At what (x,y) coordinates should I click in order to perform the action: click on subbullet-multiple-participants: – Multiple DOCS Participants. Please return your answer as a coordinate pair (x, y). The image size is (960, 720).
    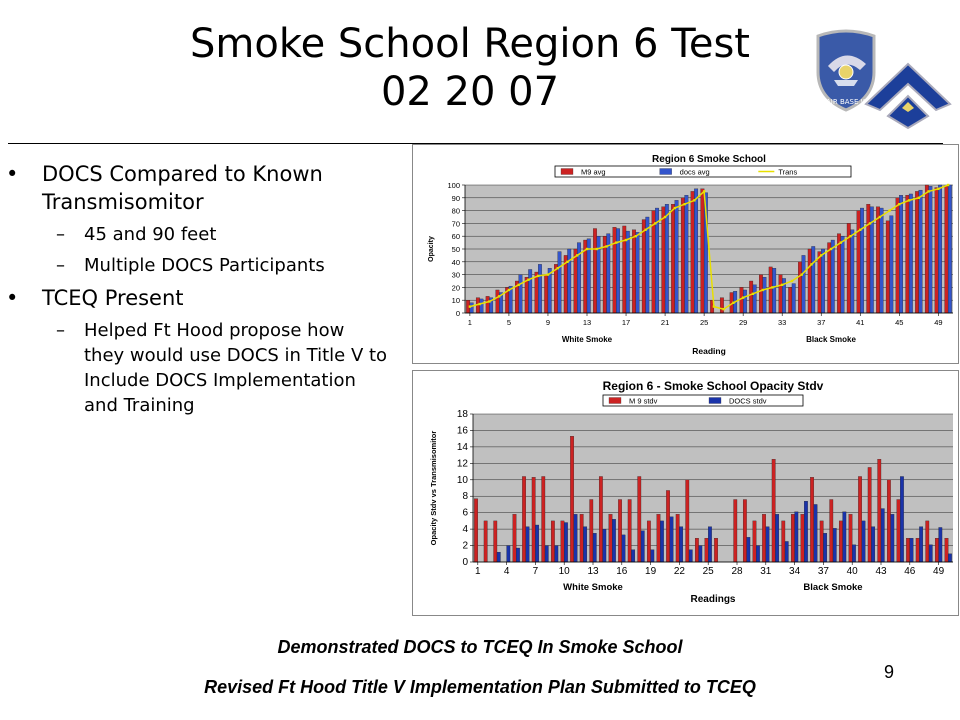
    Looking at the image, I should click on (207, 265).